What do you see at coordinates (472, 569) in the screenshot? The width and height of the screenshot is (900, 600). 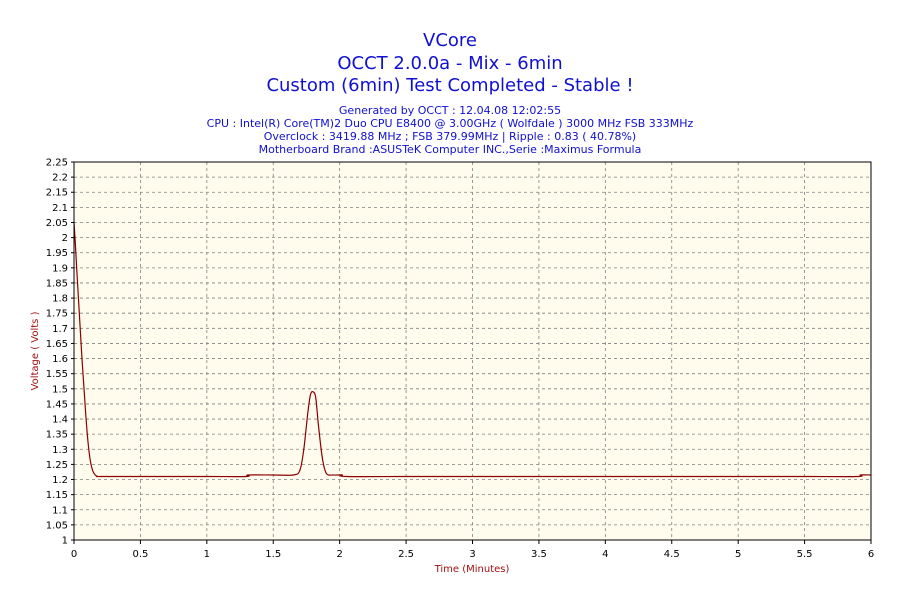 I see `x-axis-label: Time (Minutes)` at bounding box center [472, 569].